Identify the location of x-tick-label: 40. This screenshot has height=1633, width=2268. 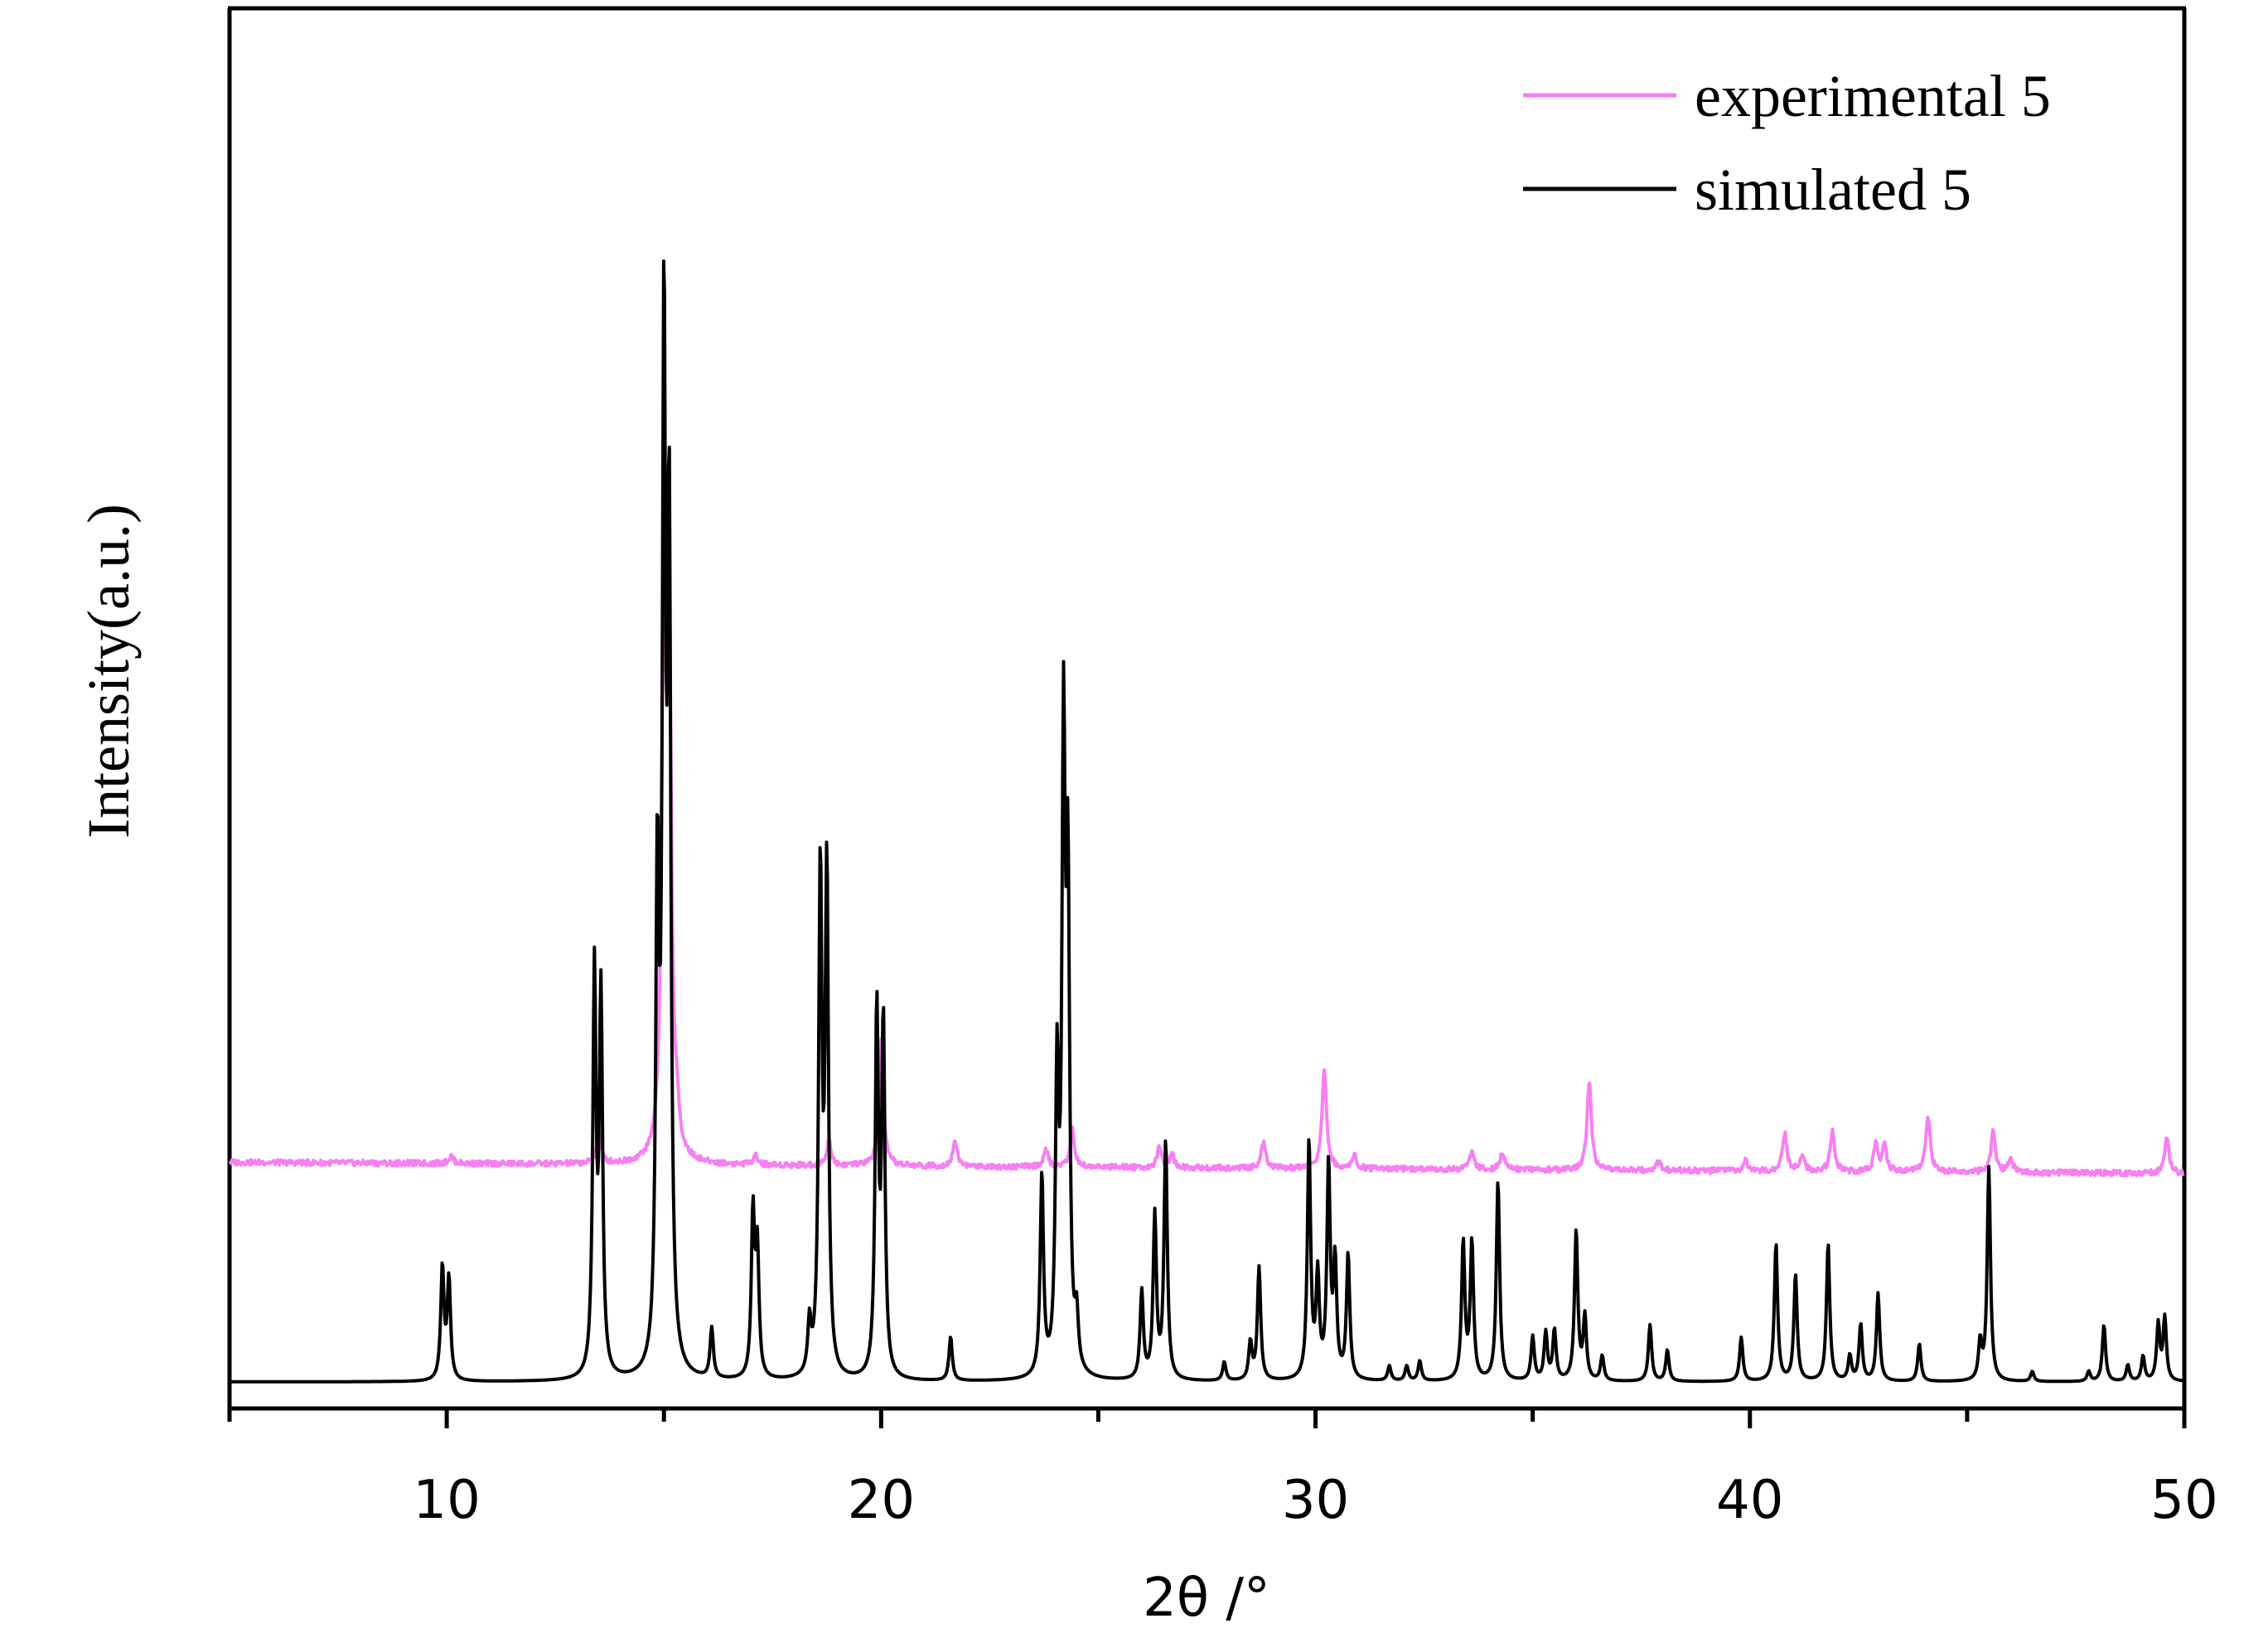
(1750, 1500).